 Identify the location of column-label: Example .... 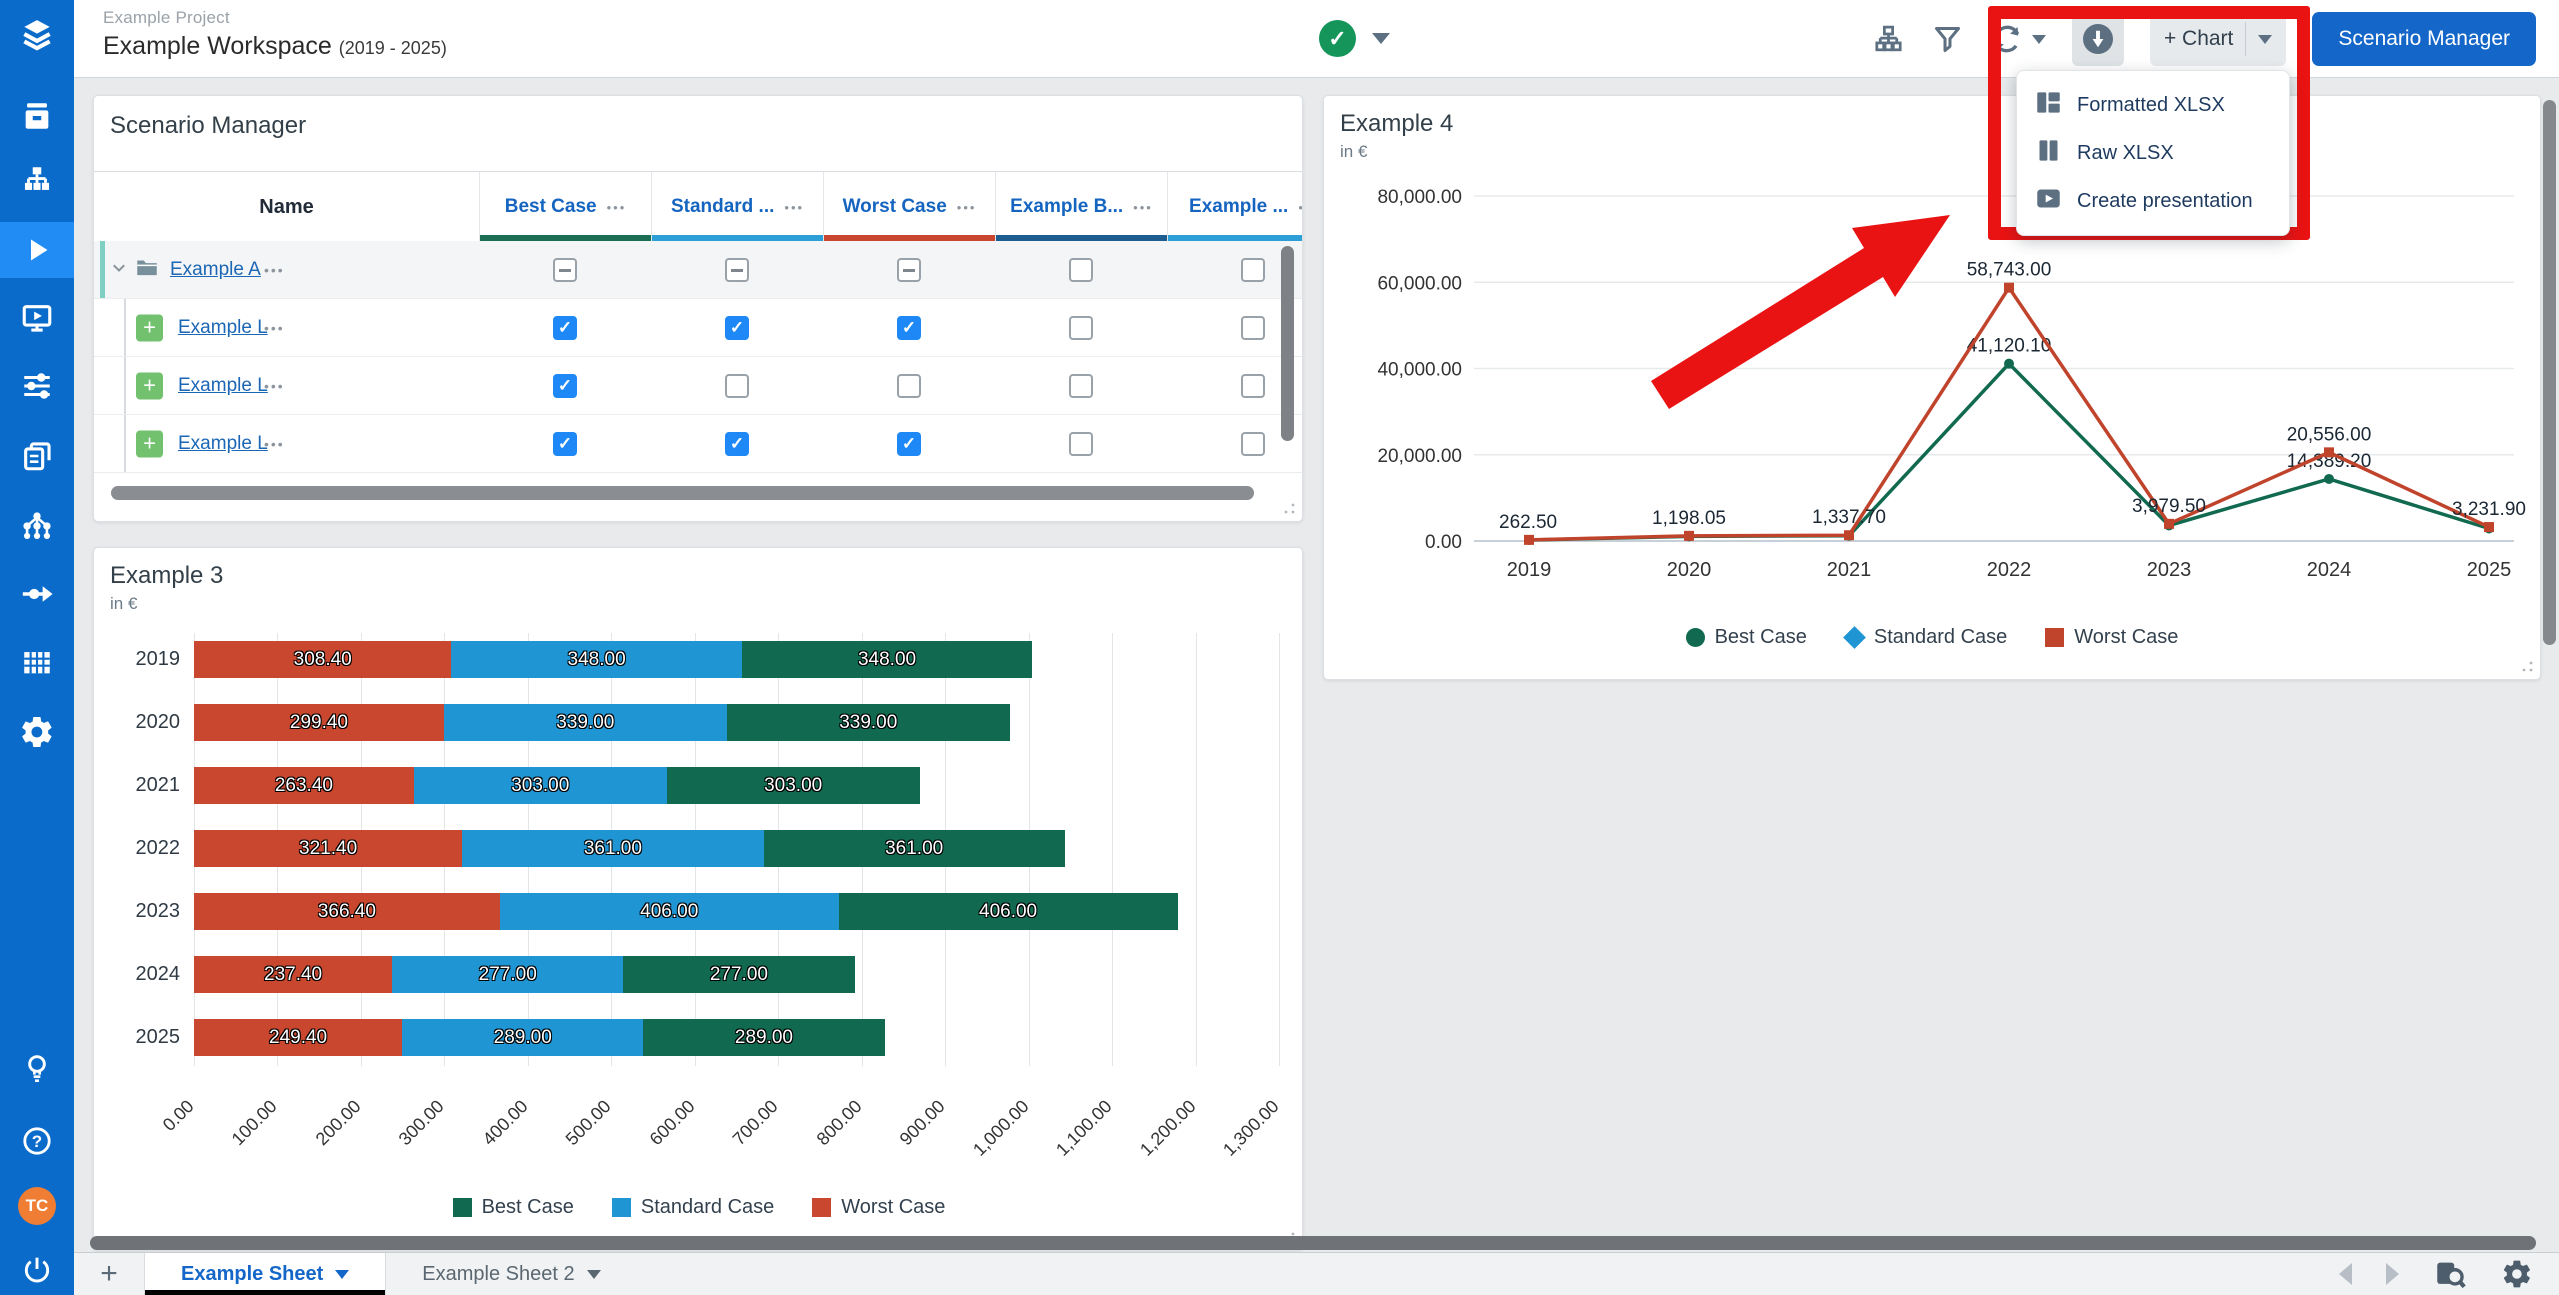
(1239, 206).